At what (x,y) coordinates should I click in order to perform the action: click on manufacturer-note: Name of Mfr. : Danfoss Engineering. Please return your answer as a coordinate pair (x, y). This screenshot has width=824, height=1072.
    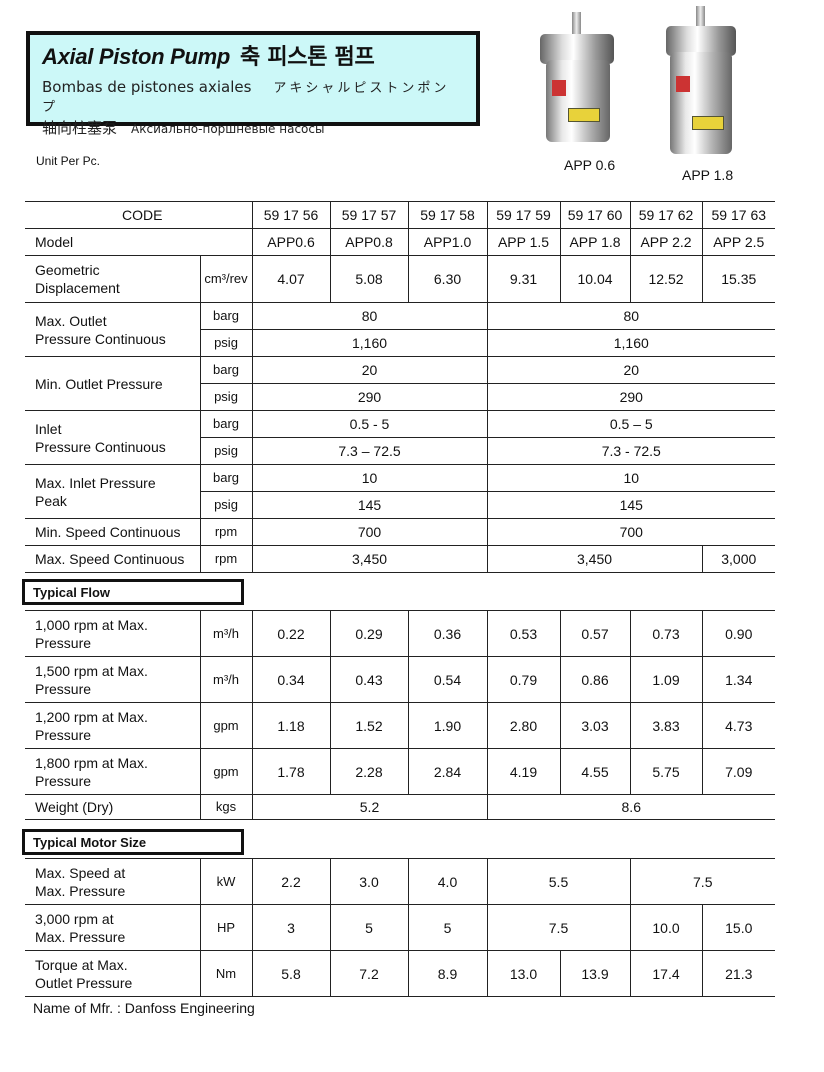
    Looking at the image, I should click on (144, 1008).